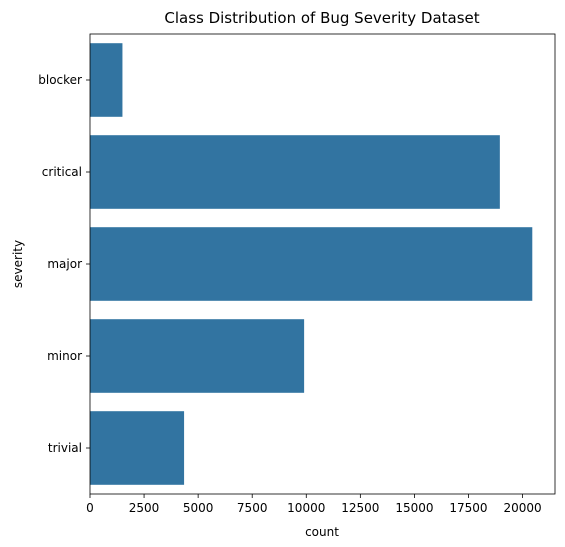  Describe the element at coordinates (197, 356) in the screenshot. I see `bar-minor` at that location.